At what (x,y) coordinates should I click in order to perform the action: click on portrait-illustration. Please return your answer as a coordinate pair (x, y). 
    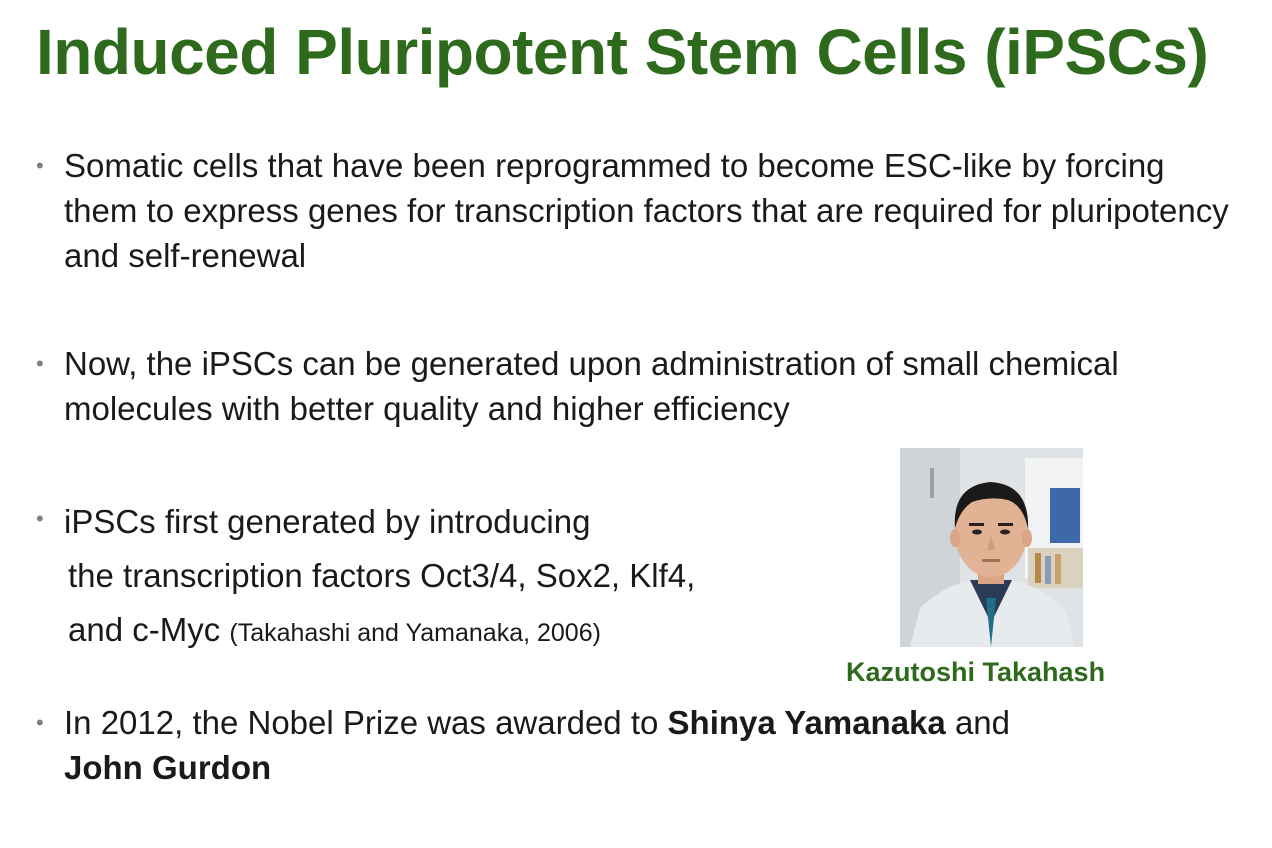
    Looking at the image, I should click on (991, 547).